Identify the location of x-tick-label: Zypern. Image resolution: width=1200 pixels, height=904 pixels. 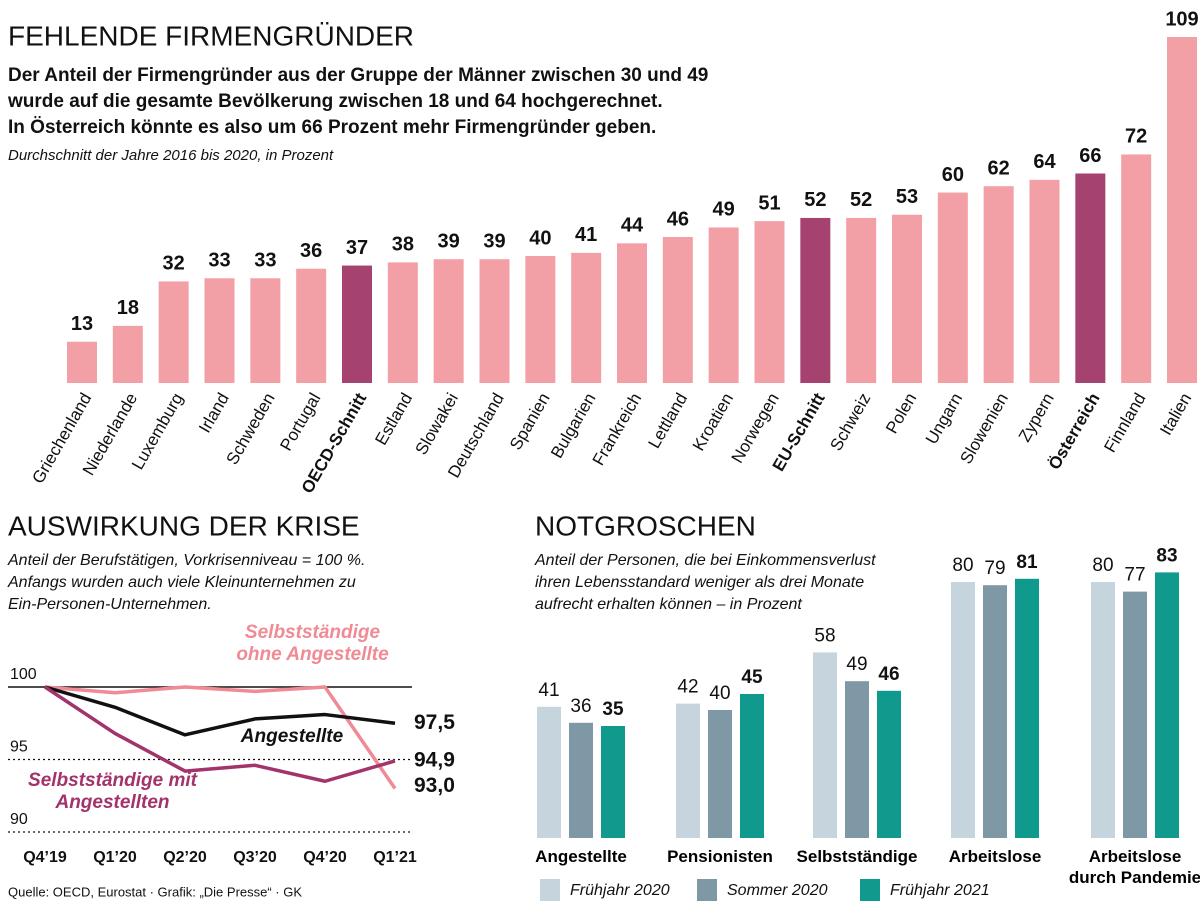
(1036, 417).